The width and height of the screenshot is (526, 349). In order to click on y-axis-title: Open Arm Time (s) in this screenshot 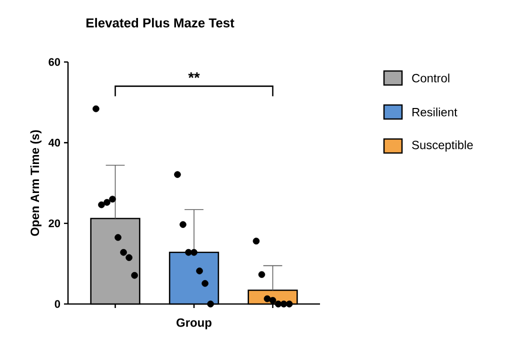, I will do `click(36, 183)`.